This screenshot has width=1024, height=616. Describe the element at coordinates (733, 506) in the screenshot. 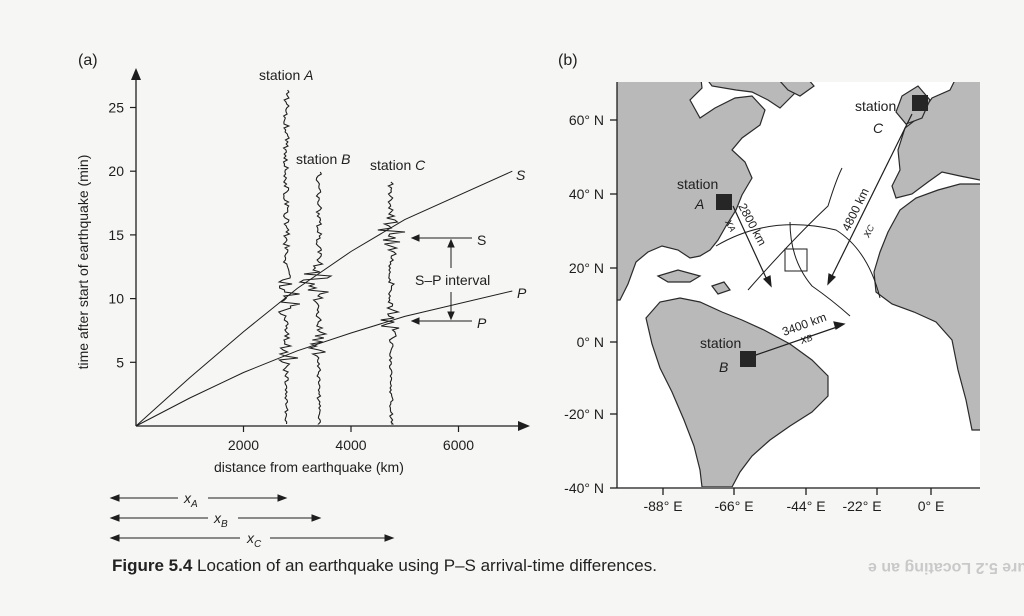

I see `lon-label: -66° E` at that location.